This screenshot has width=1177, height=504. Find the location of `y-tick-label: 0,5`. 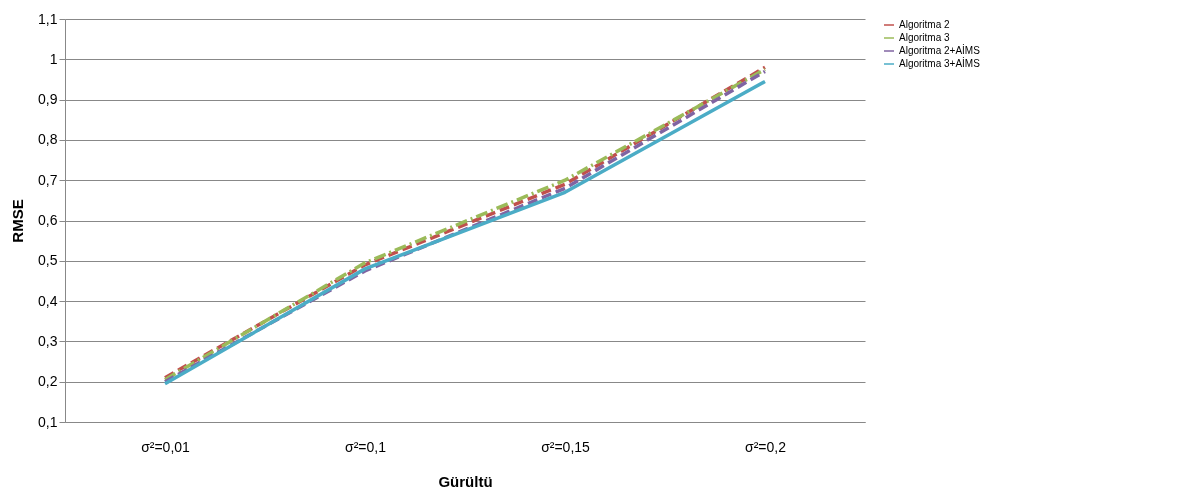

y-tick-label: 0,5 is located at coordinates (48, 260).